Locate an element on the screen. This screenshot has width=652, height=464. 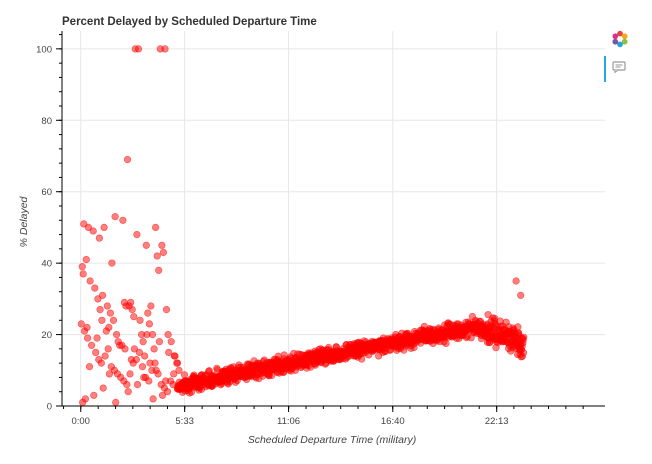
active-tool-indicator is located at coordinates (605, 69).